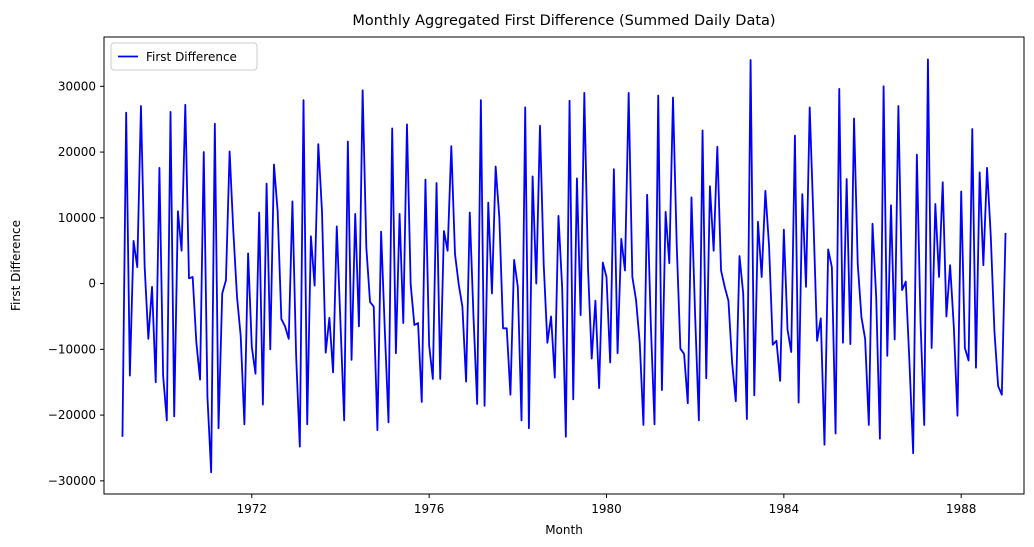  I want to click on legend-box, so click(184, 56).